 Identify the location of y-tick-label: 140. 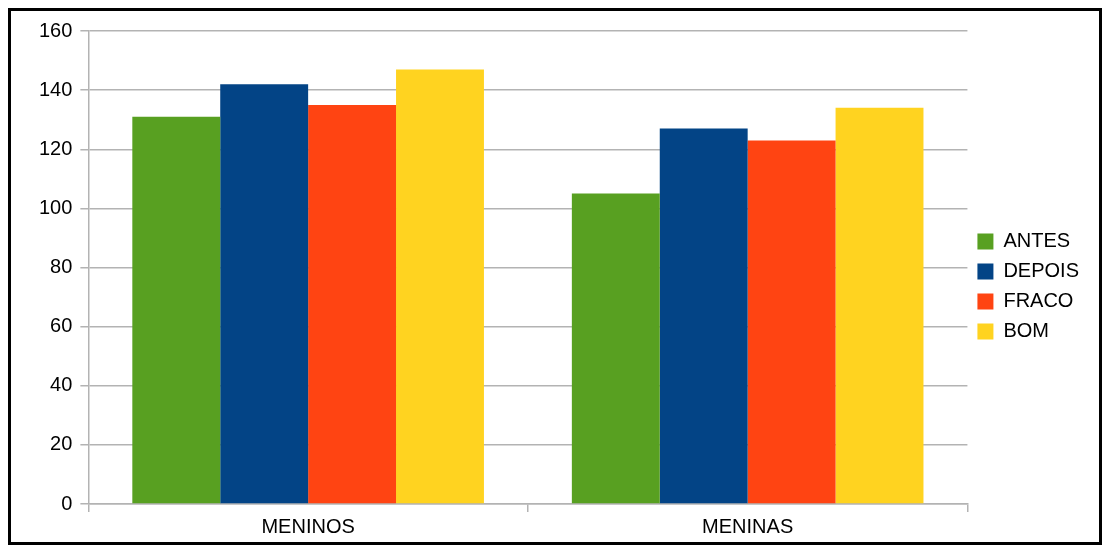
(55, 88).